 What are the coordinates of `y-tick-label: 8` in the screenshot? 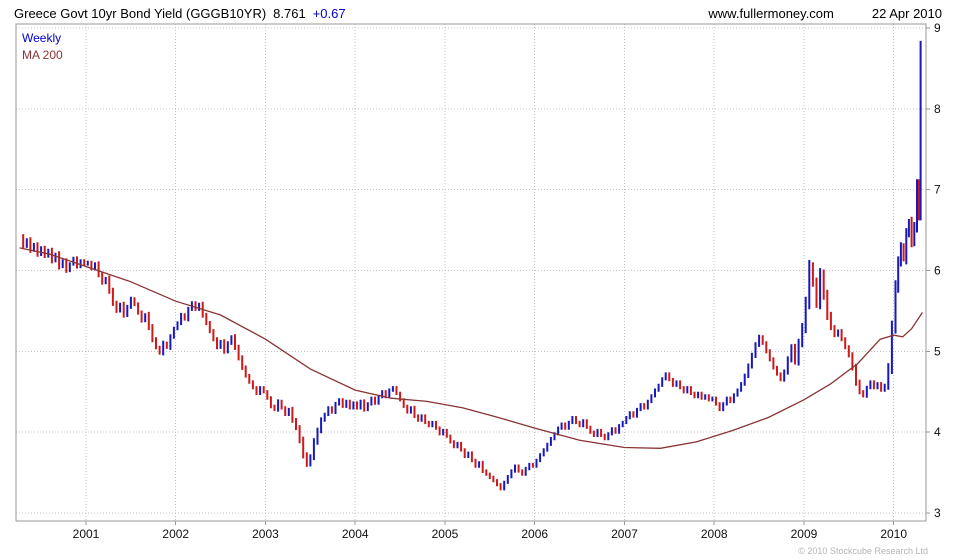 It's located at (937, 109).